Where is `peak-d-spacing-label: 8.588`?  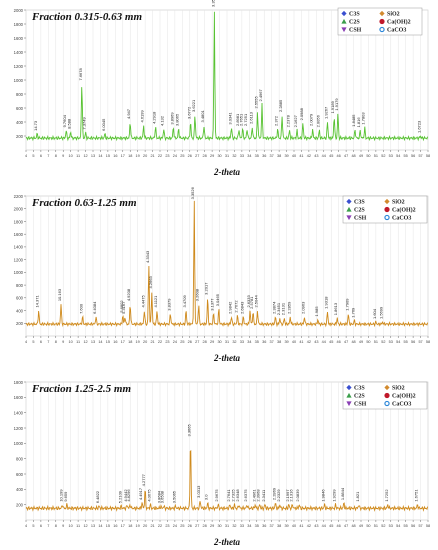
peak-d-spacing-label: 8.588 is located at coordinates (69, 123).